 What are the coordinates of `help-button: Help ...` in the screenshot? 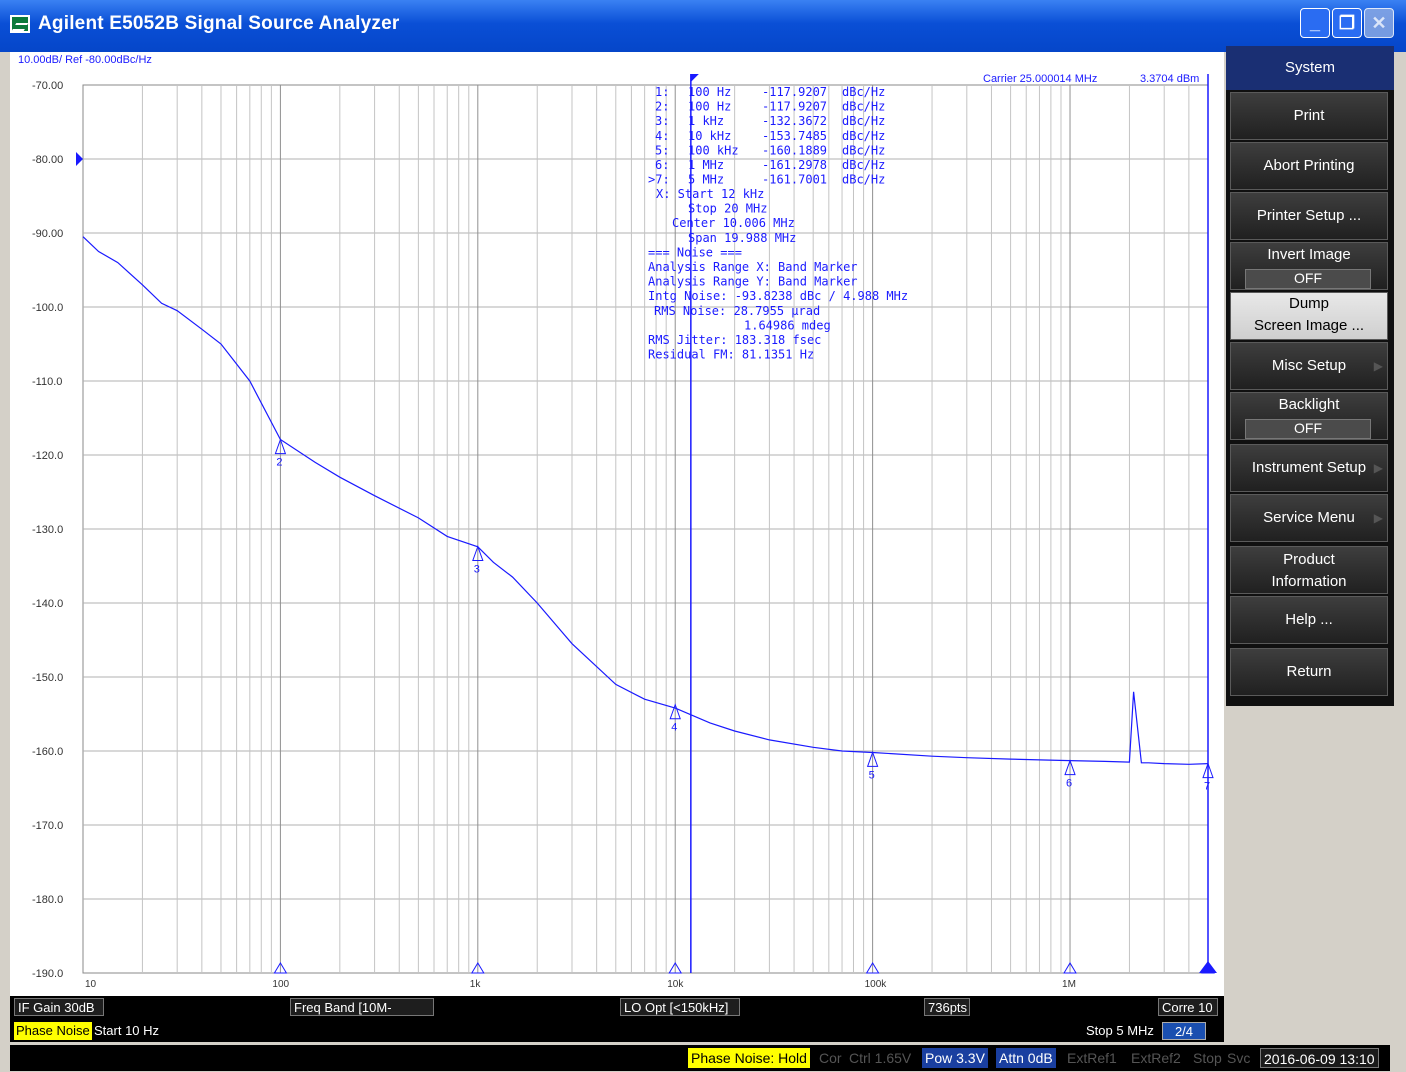 It's located at (1309, 620).